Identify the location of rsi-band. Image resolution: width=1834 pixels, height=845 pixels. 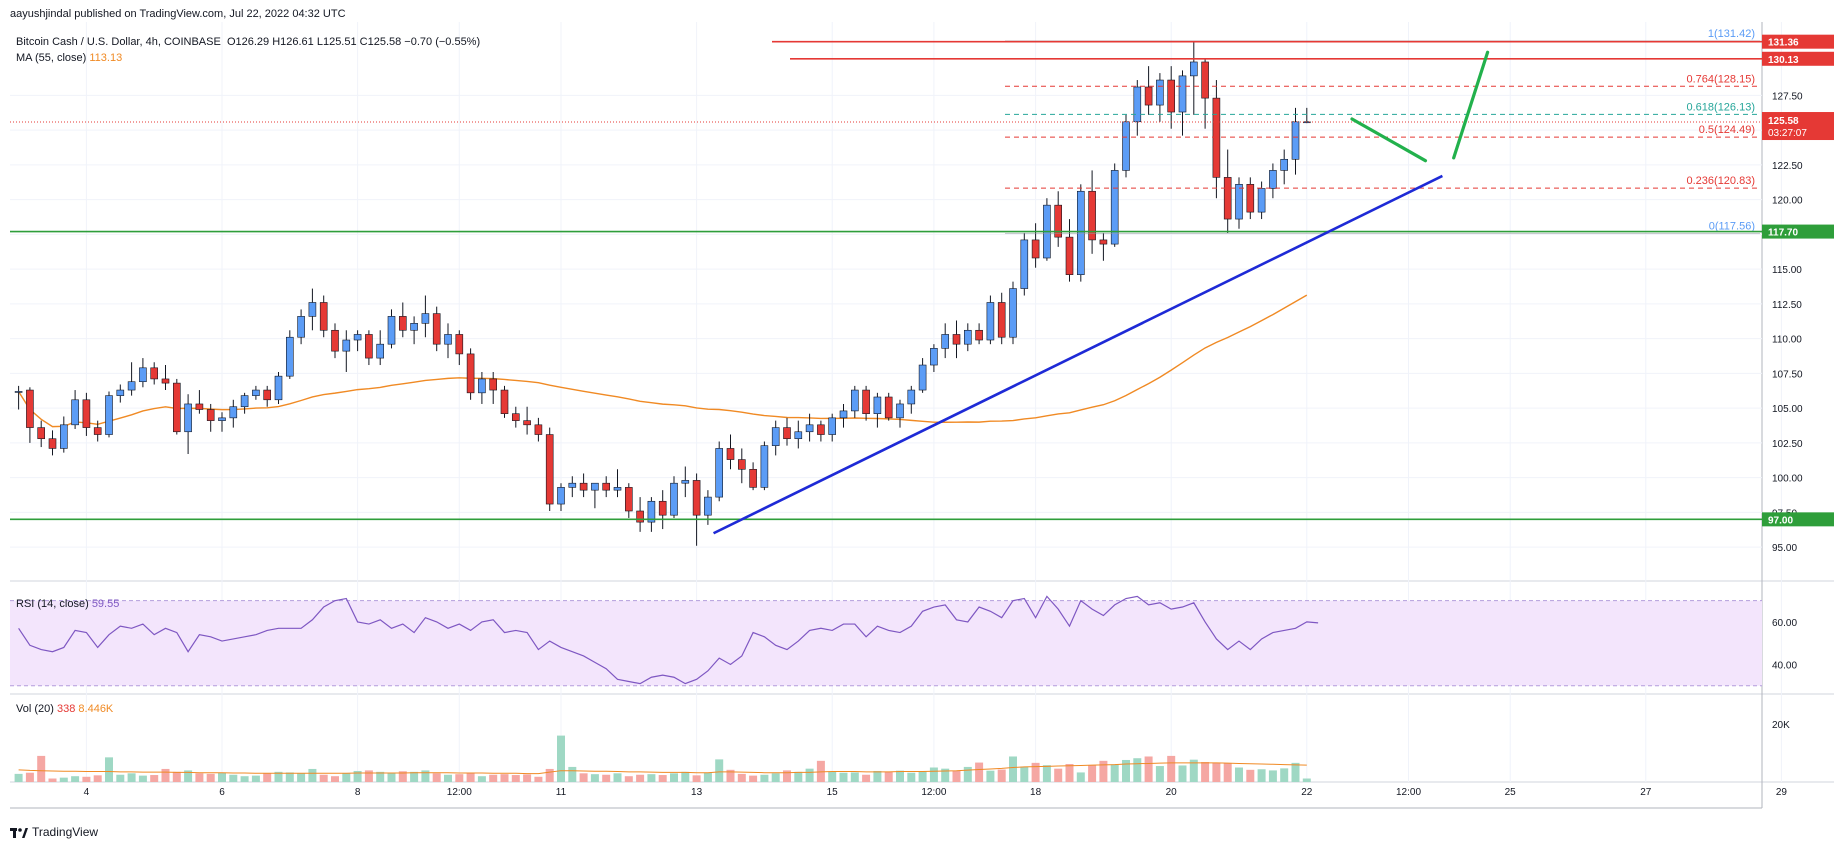
(886, 643).